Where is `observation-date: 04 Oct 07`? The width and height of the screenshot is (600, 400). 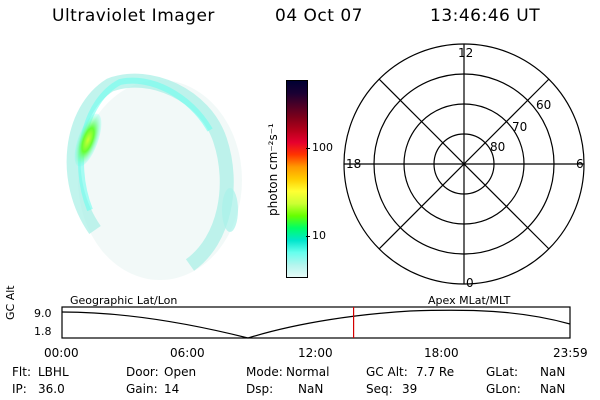 observation-date: 04 Oct 07 is located at coordinates (319, 16).